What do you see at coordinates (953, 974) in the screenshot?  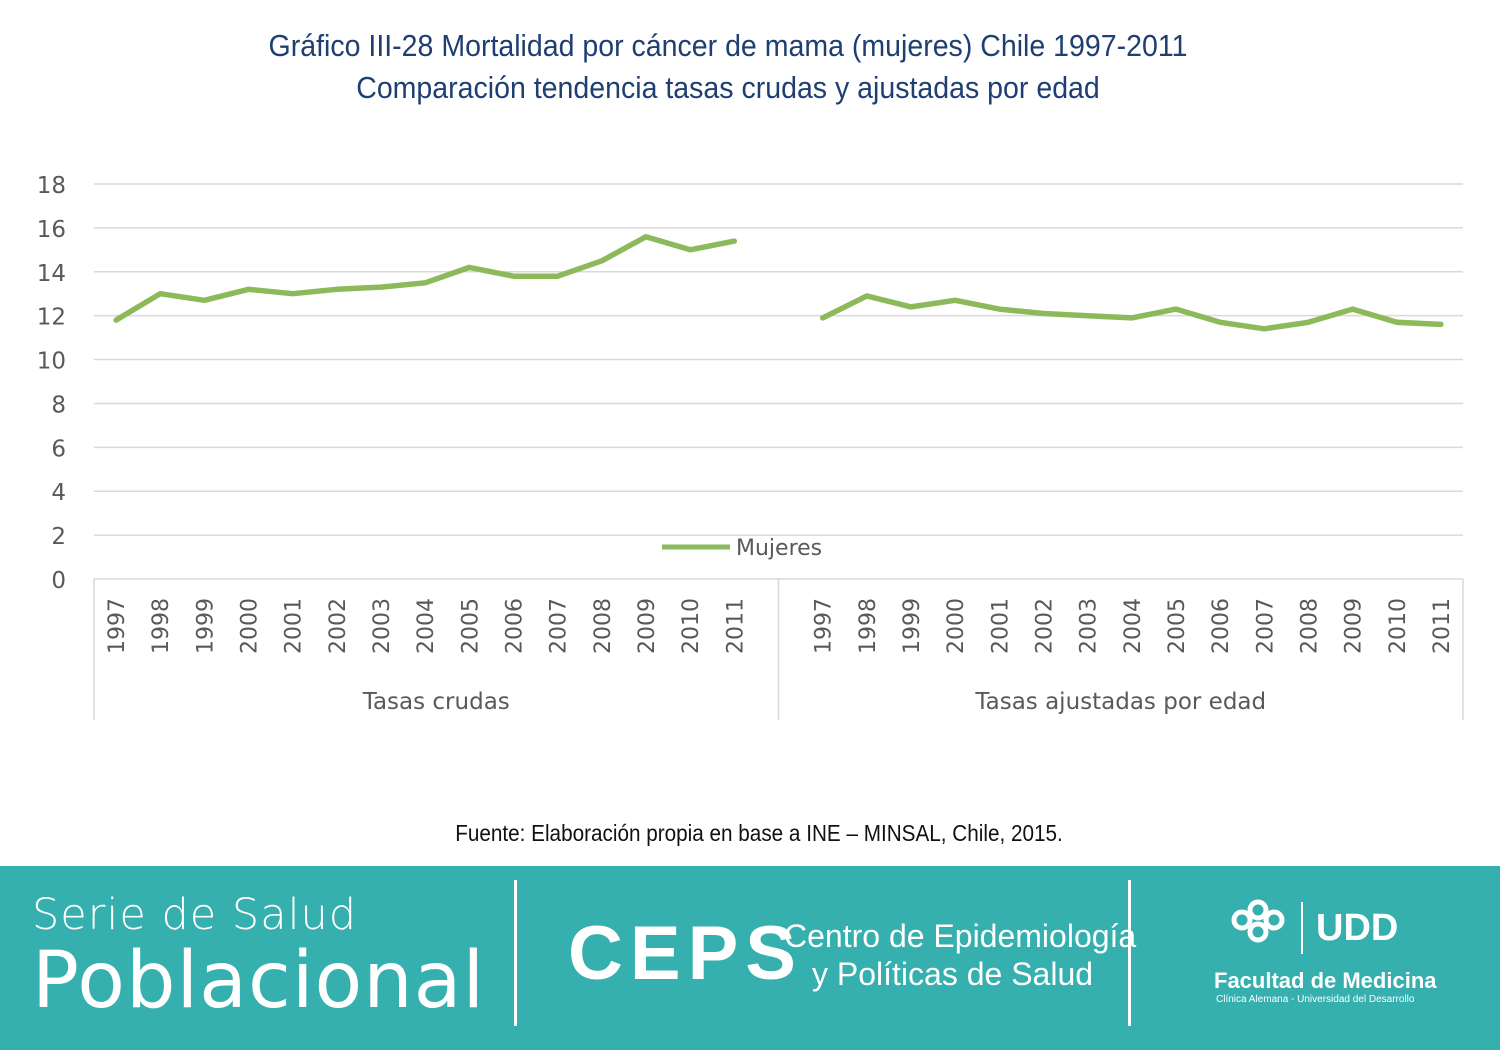 I see `ceps-name-line-2: y Políticas de Salud` at bounding box center [953, 974].